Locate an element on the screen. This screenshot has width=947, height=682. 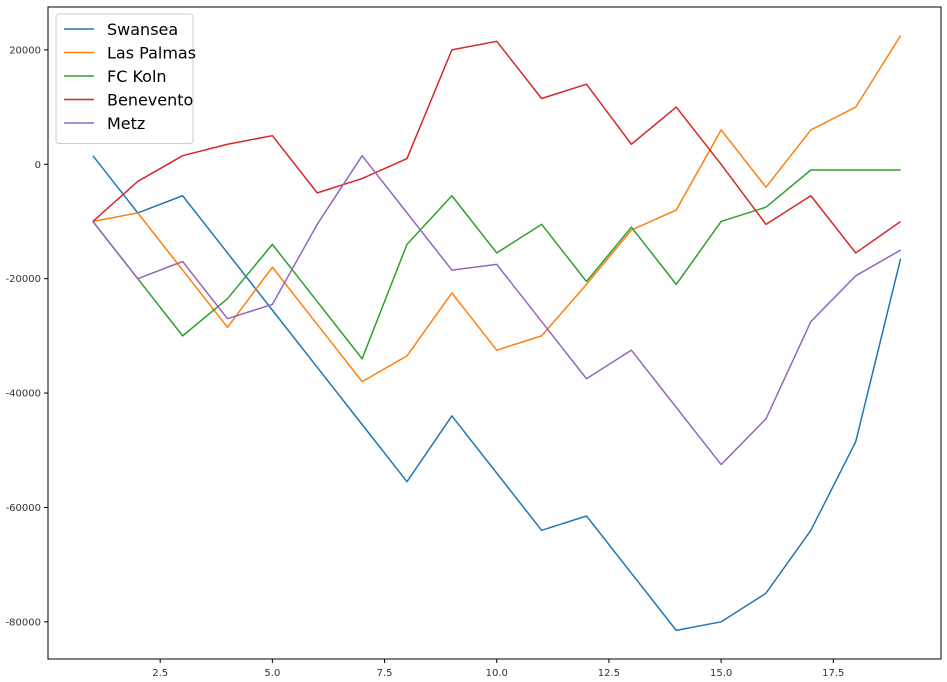
x-tick-label: 17.5 is located at coordinates (833, 673).